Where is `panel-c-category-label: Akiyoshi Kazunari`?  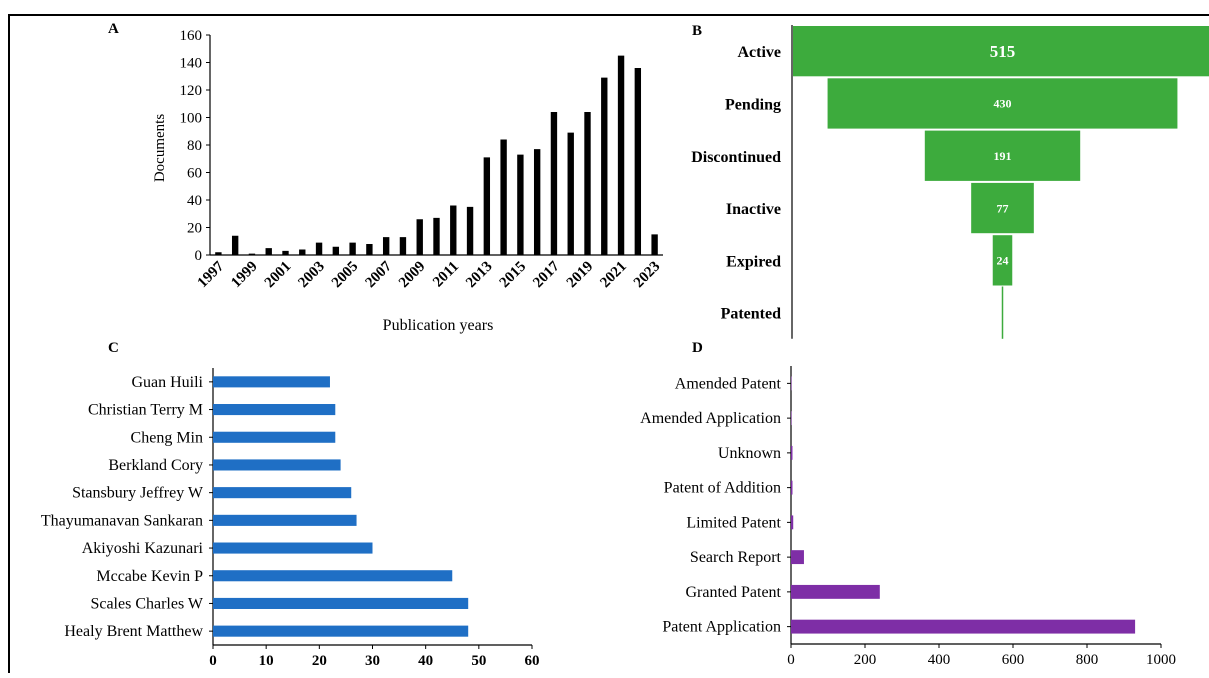
panel-c-category-label: Akiyoshi Kazunari is located at coordinates (143, 548).